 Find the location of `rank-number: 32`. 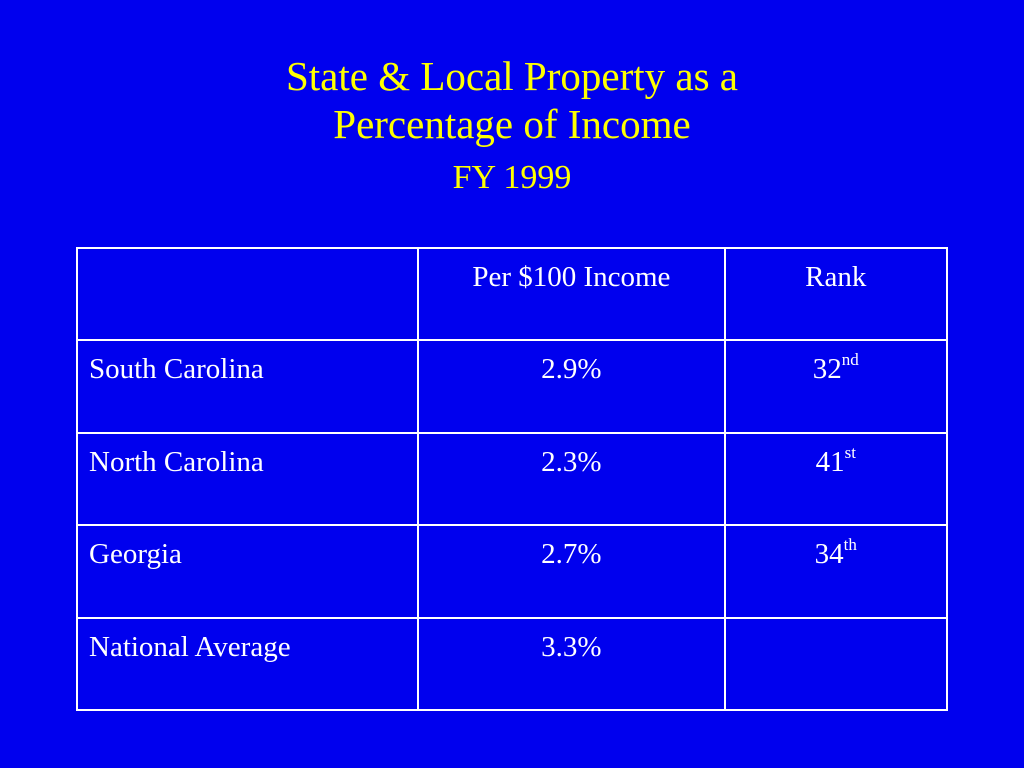

rank-number: 32 is located at coordinates (827, 369).